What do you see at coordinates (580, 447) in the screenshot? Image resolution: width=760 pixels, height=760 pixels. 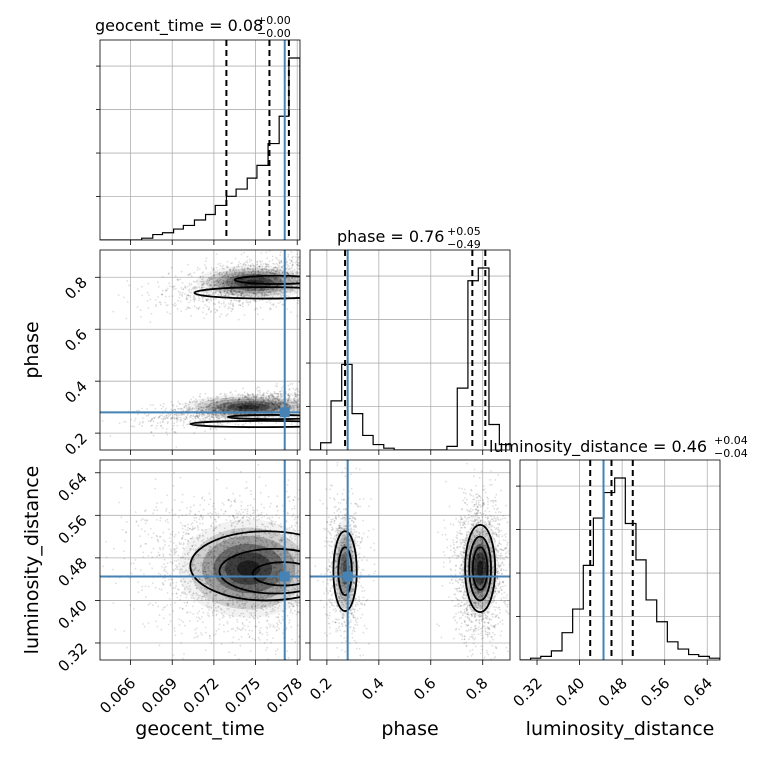 I see `title-luminosity-distance-prefix: luminosity_distance =` at bounding box center [580, 447].